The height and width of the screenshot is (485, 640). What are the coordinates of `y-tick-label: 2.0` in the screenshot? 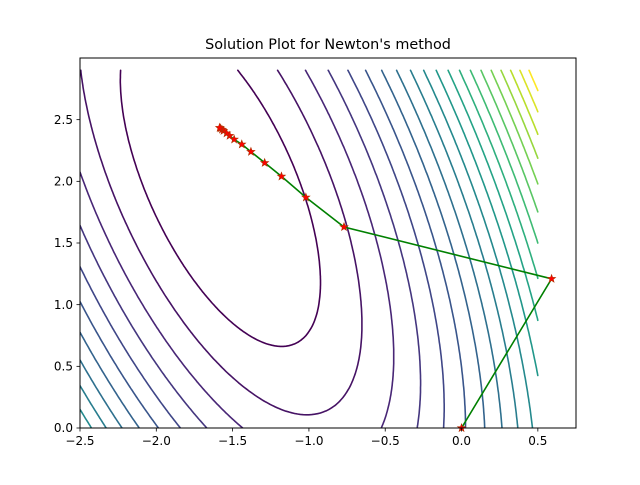 It's located at (63, 182).